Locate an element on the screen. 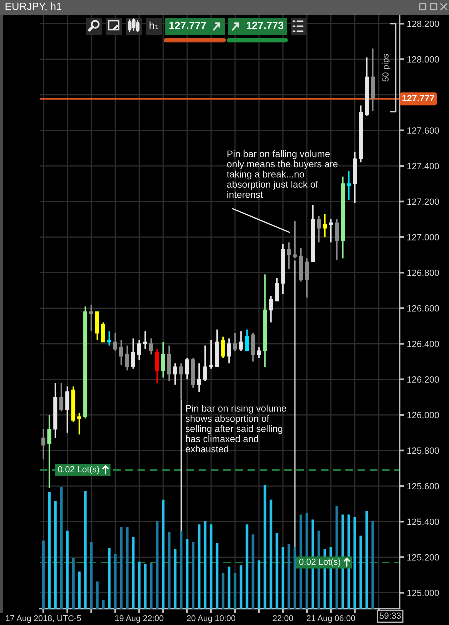  x-tick-label: 20 Aug 10:00 is located at coordinates (211, 619).